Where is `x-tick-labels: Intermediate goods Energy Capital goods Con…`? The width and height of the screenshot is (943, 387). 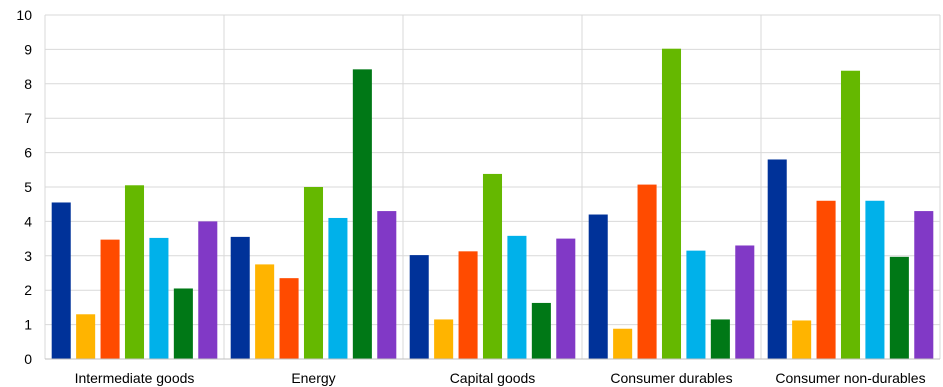 x-tick-labels: Intermediate goods Energy Capital goods Con… is located at coordinates (500, 378).